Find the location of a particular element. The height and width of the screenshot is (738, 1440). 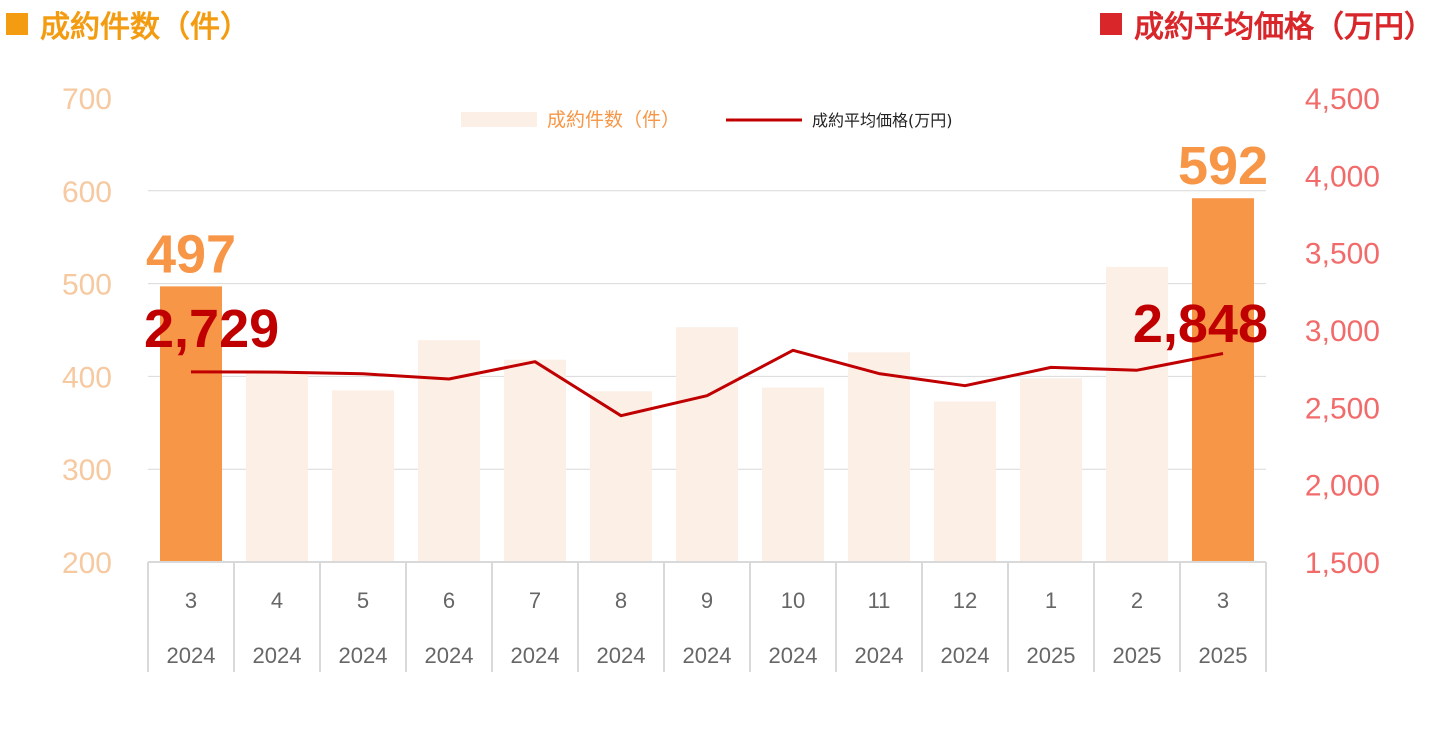

legend-bar-swatch is located at coordinates (499, 119).